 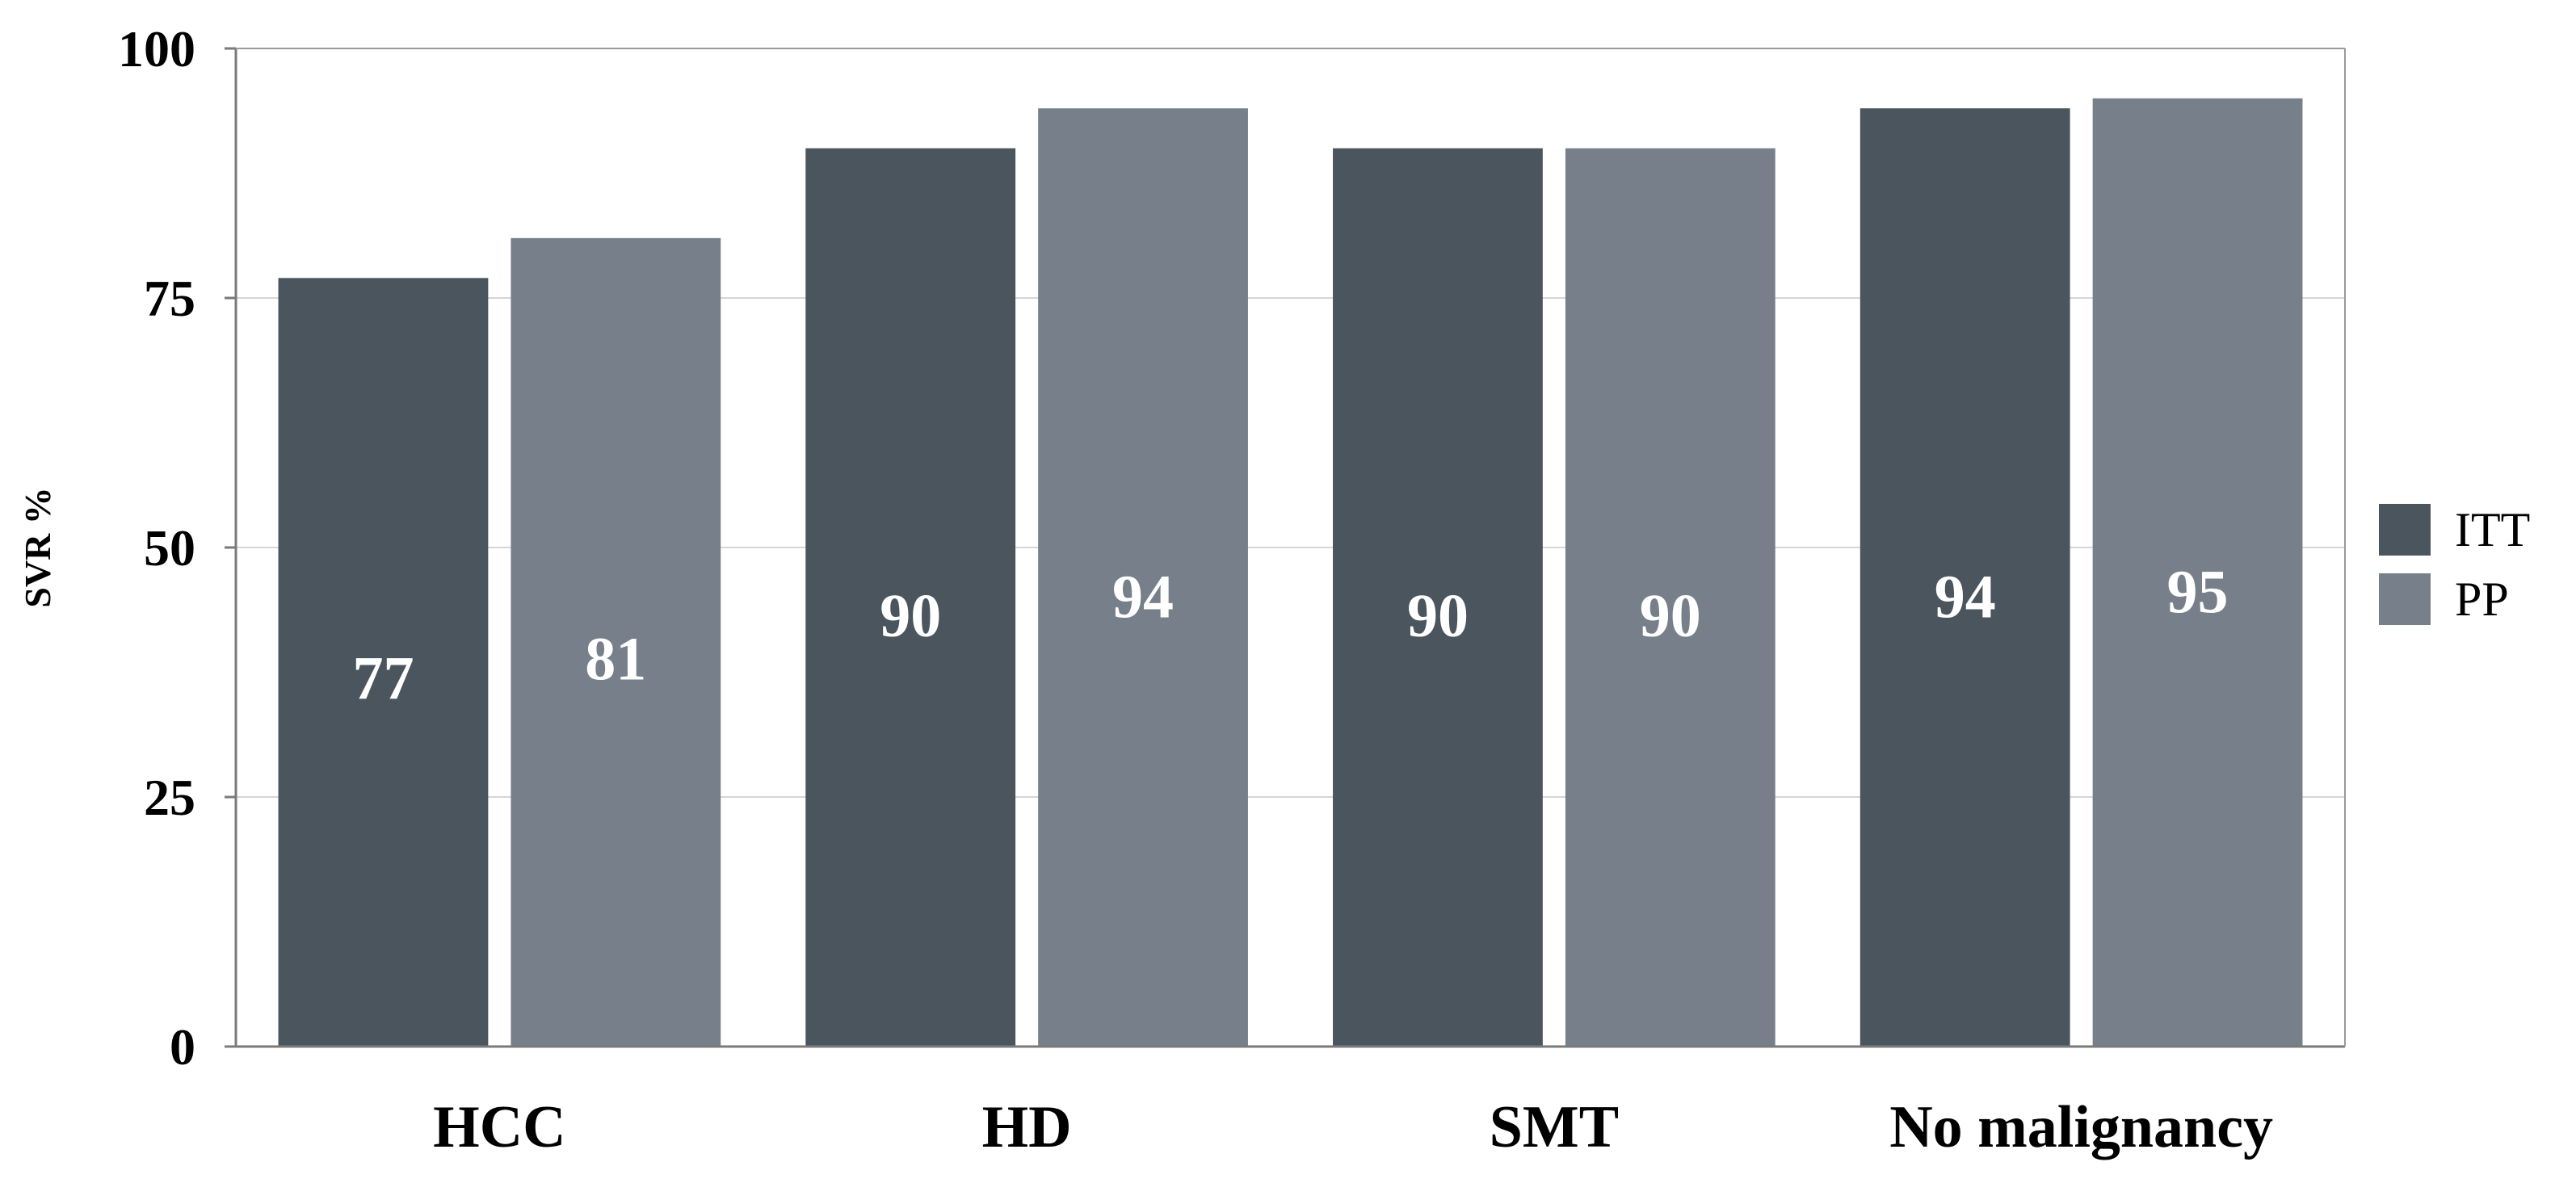 I want to click on y-tick-label: 0, so click(x=183, y=1047).